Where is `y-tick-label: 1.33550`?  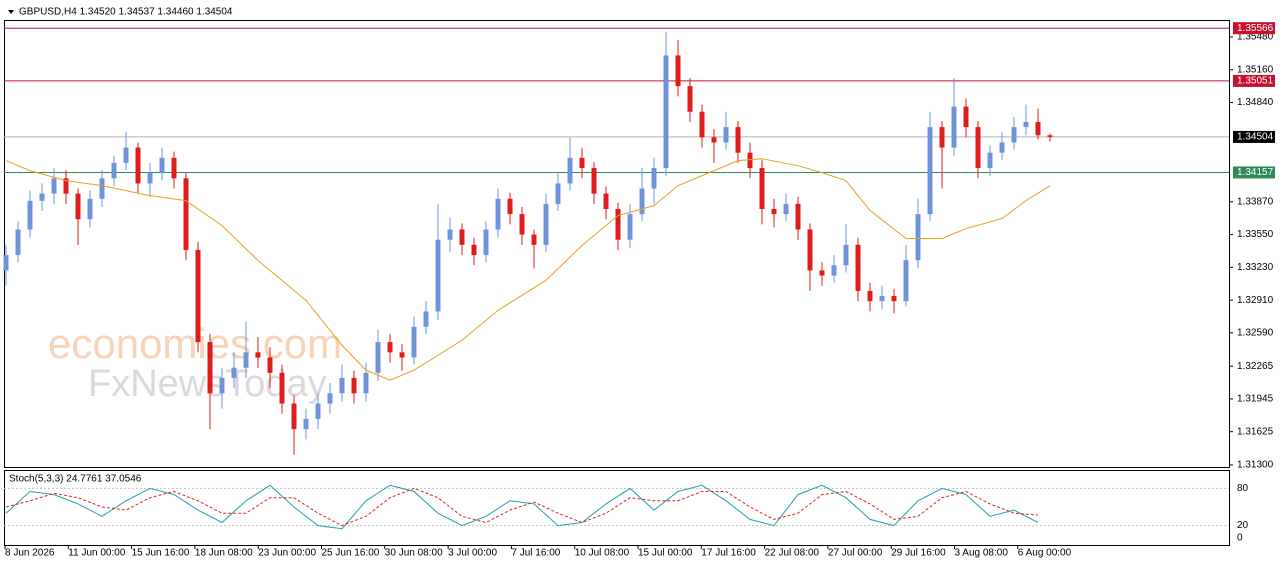
y-tick-label: 1.33550 is located at coordinates (1255, 234).